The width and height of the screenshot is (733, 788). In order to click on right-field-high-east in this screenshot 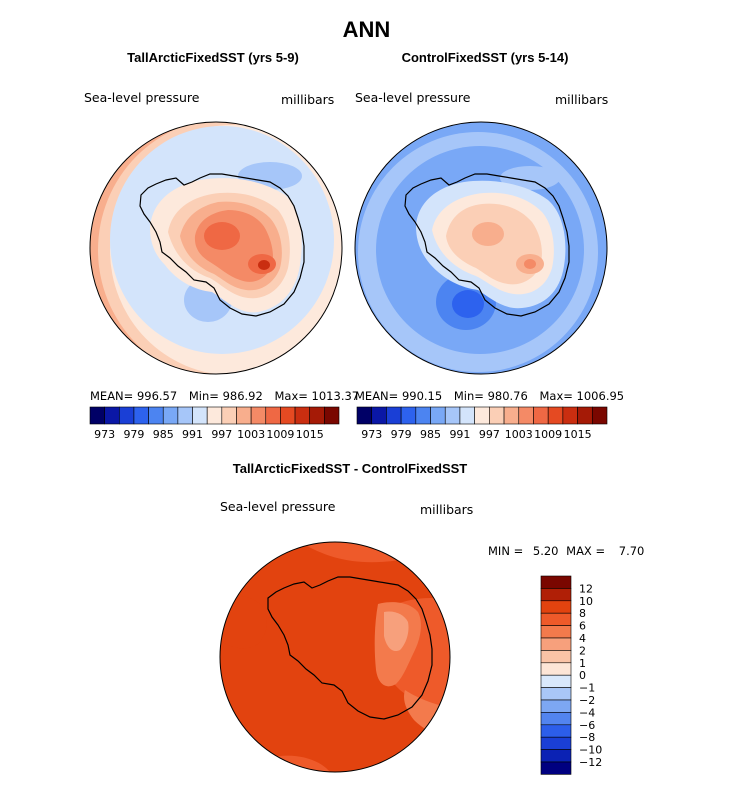, I will do `click(530, 178)`.